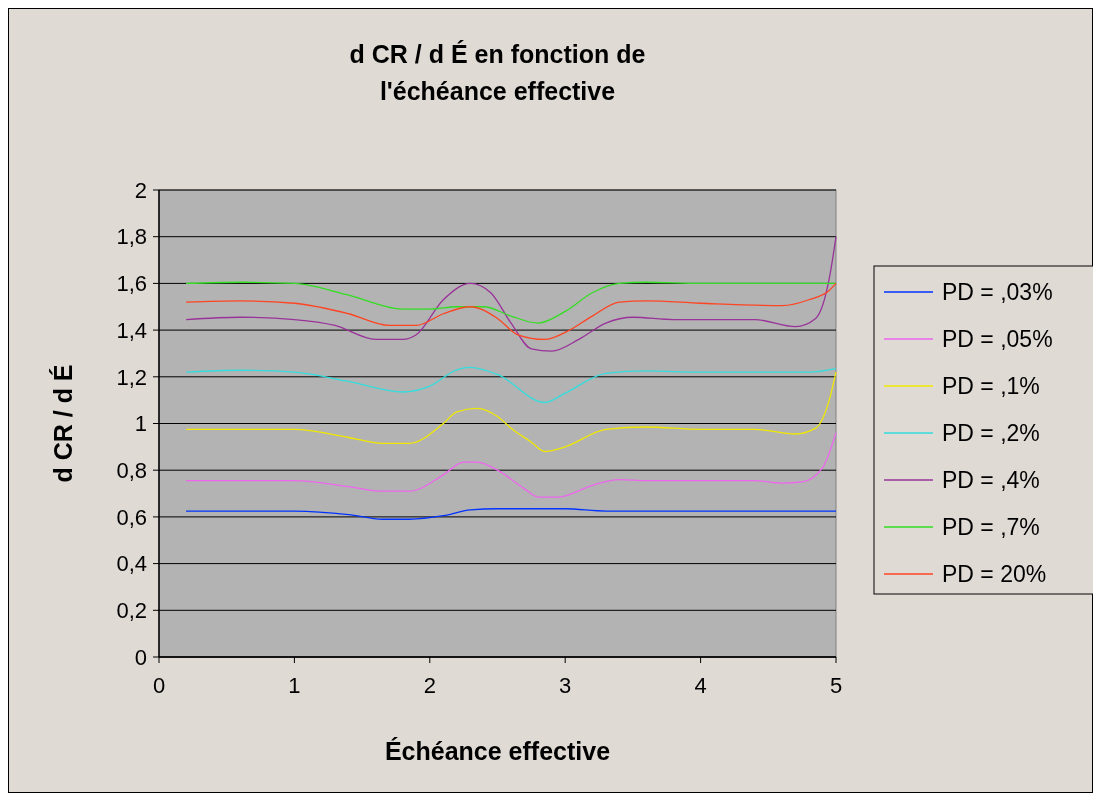  I want to click on y-tick-label: 1,6, so click(131, 284).